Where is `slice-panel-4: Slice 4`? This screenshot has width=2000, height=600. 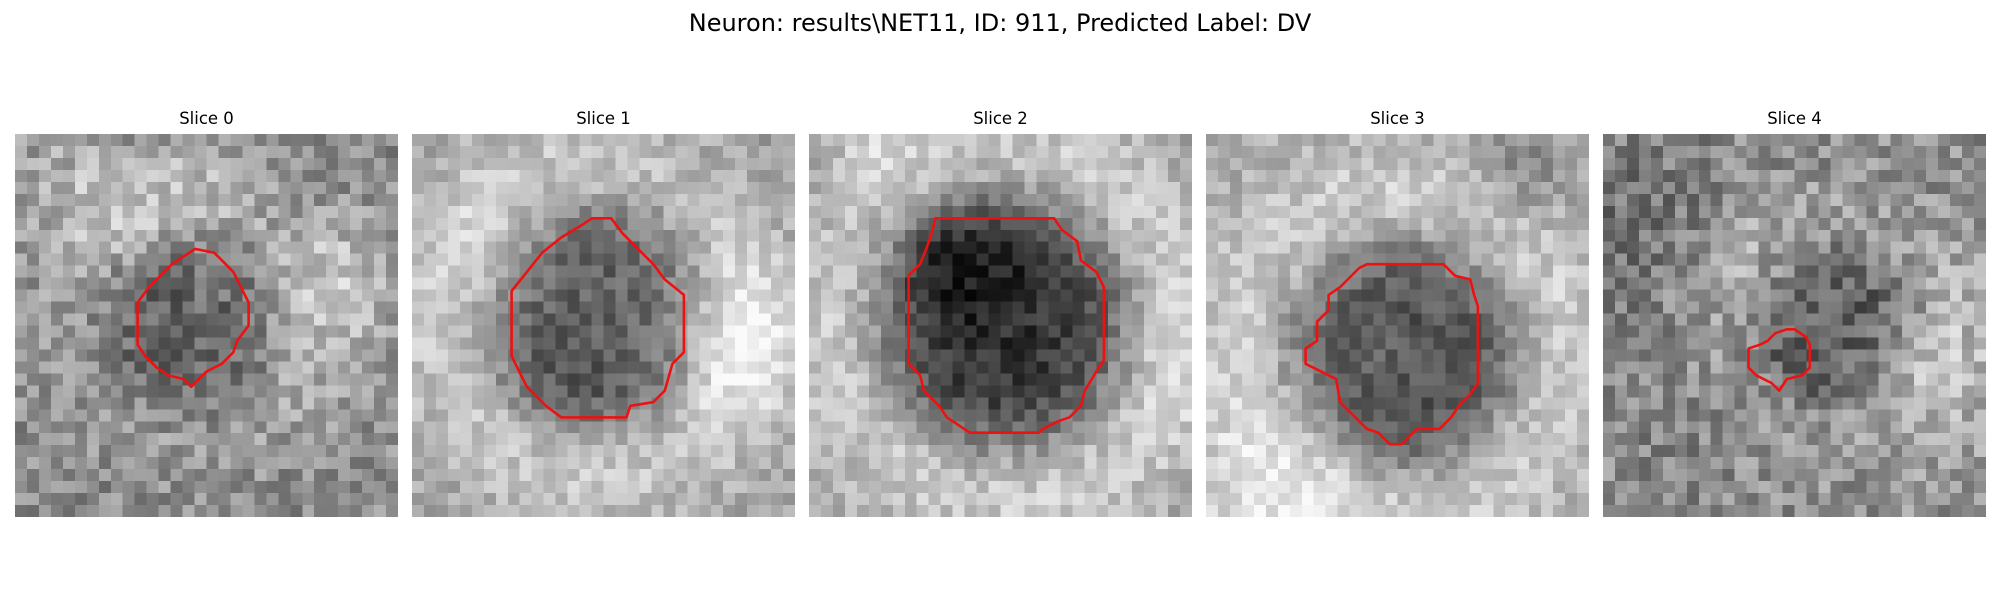
slice-panel-4: Slice 4 is located at coordinates (1794, 317).